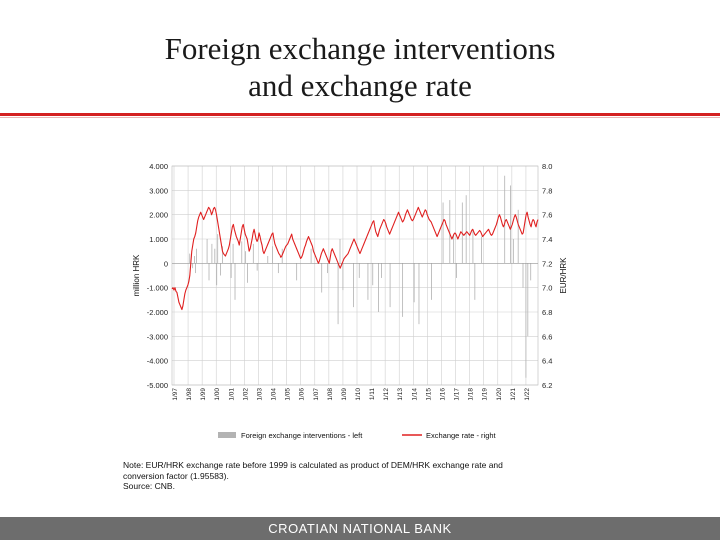  Describe the element at coordinates (513, 394) in the screenshot. I see `x-tick-label: 1/21` at that location.